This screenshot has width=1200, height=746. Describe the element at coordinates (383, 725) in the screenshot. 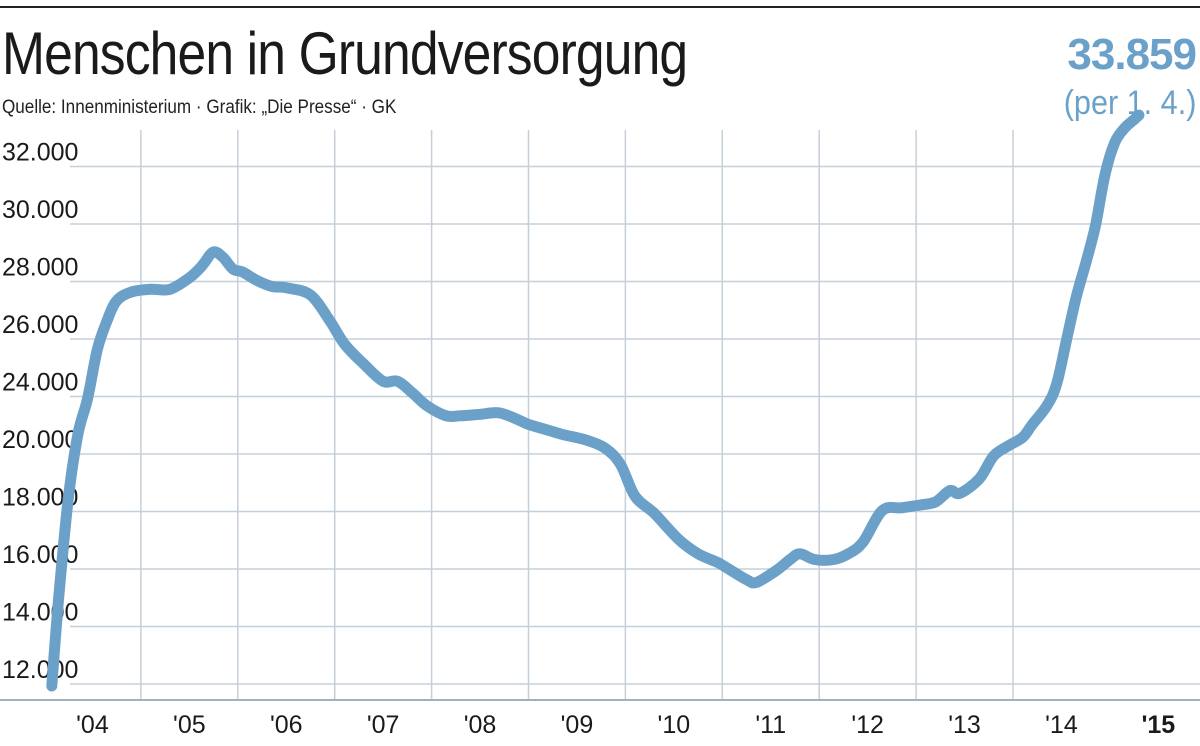

I see `x-tick-label: '07` at that location.